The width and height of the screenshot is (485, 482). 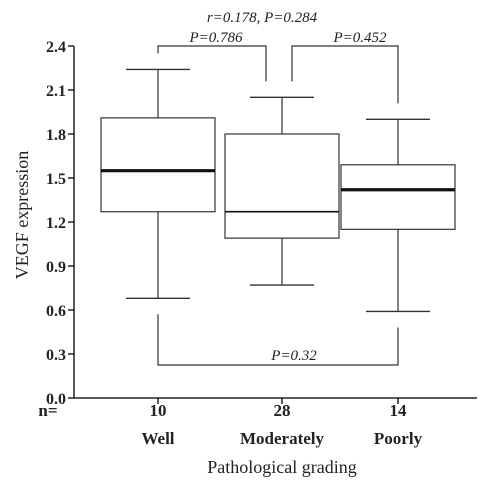 I want to click on n-value: 28, so click(x=282, y=410).